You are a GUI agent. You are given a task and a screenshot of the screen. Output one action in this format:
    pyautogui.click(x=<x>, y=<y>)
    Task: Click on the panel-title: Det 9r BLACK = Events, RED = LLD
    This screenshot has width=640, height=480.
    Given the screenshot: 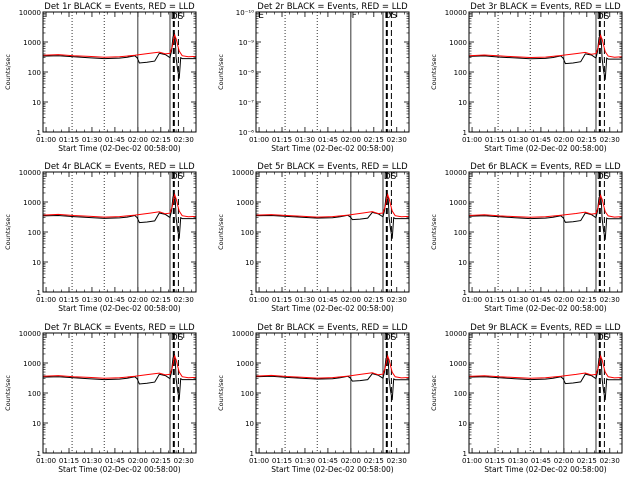 What is the action you would take?
    pyautogui.click(x=545, y=328)
    